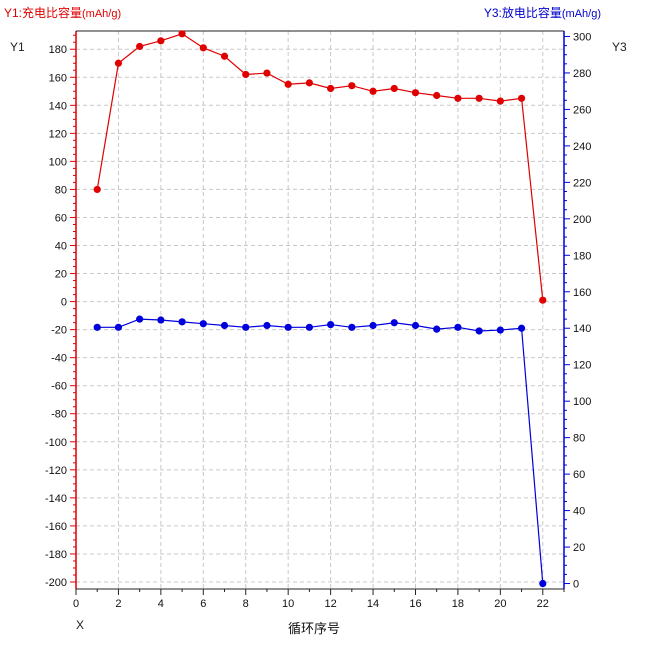 The image size is (648, 649). I want to click on y3-tick-label: 300, so click(582, 37).